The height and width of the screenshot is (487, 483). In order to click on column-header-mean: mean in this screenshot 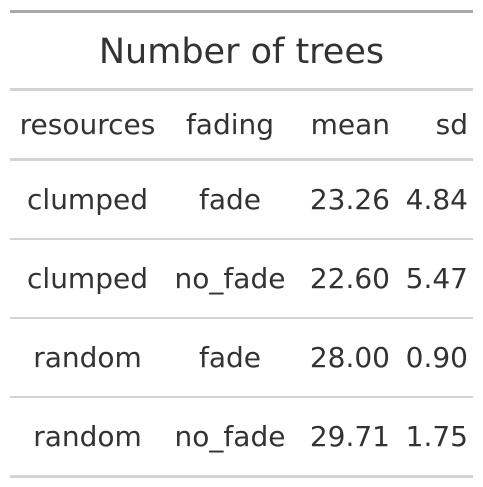, I will do `click(350, 124)`.